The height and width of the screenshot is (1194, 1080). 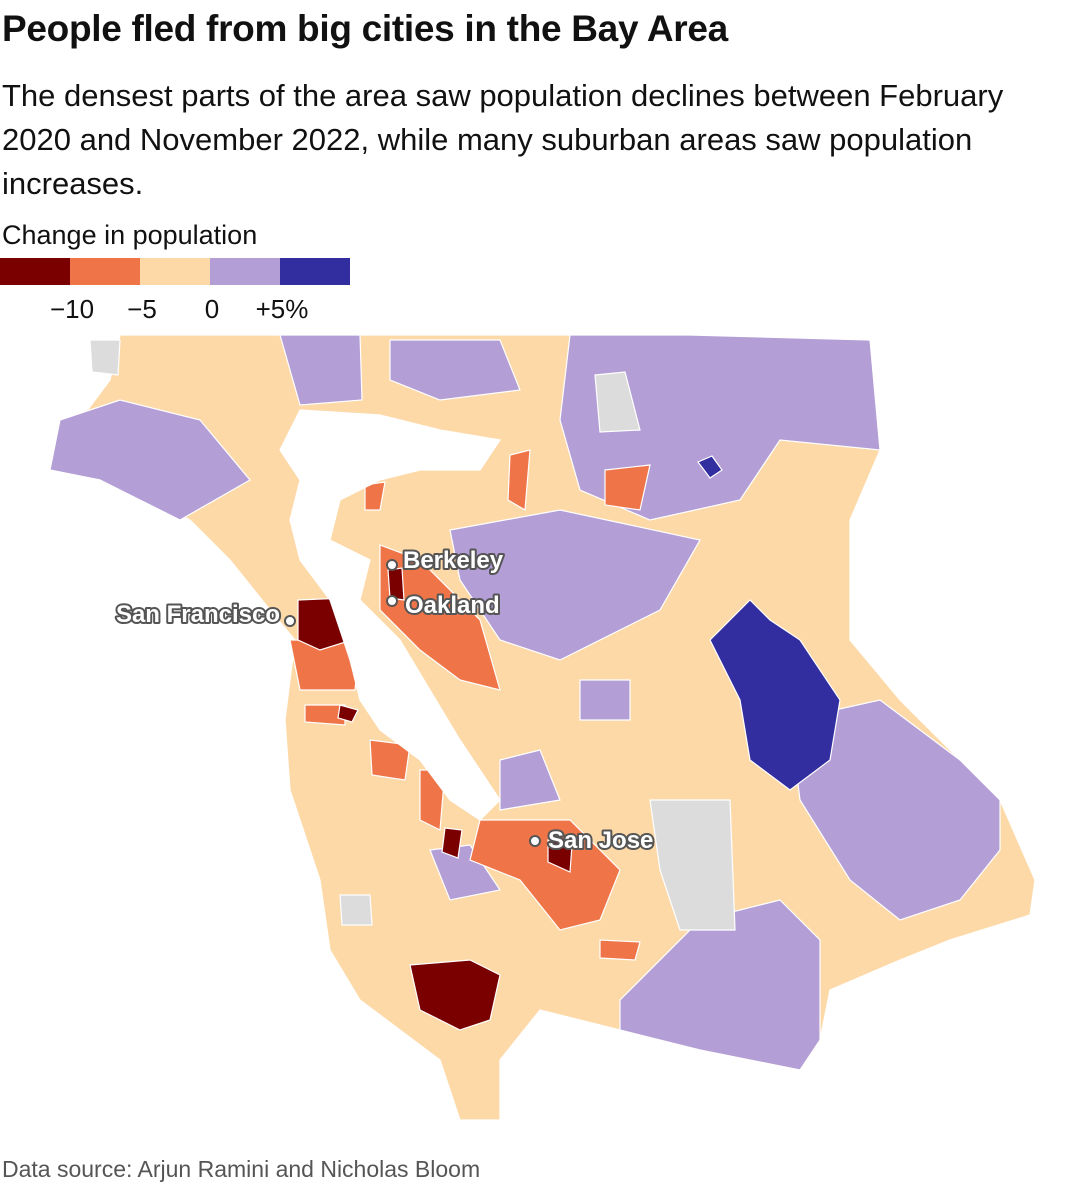 What do you see at coordinates (198, 614) in the screenshot?
I see `city-label: San Francisco` at bounding box center [198, 614].